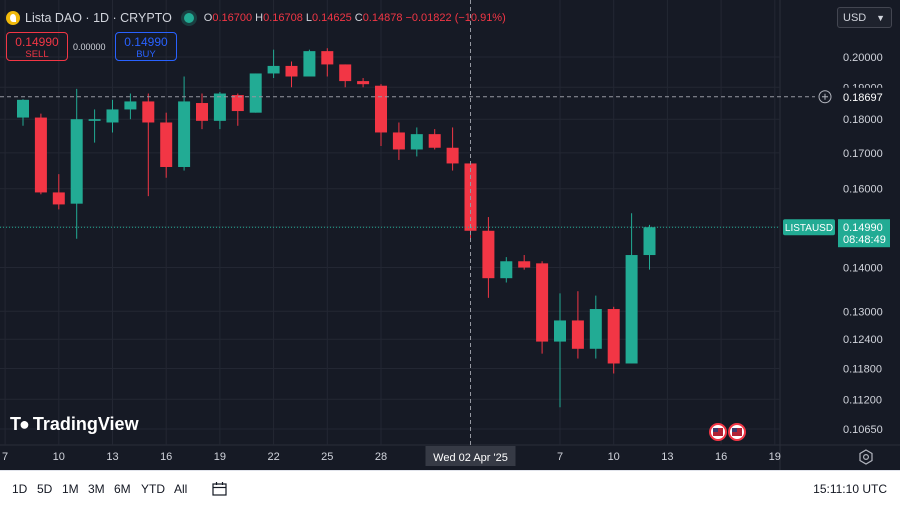 The height and width of the screenshot is (509, 900). I want to click on clock-time: 15:11:10 UTC, so click(850, 489).